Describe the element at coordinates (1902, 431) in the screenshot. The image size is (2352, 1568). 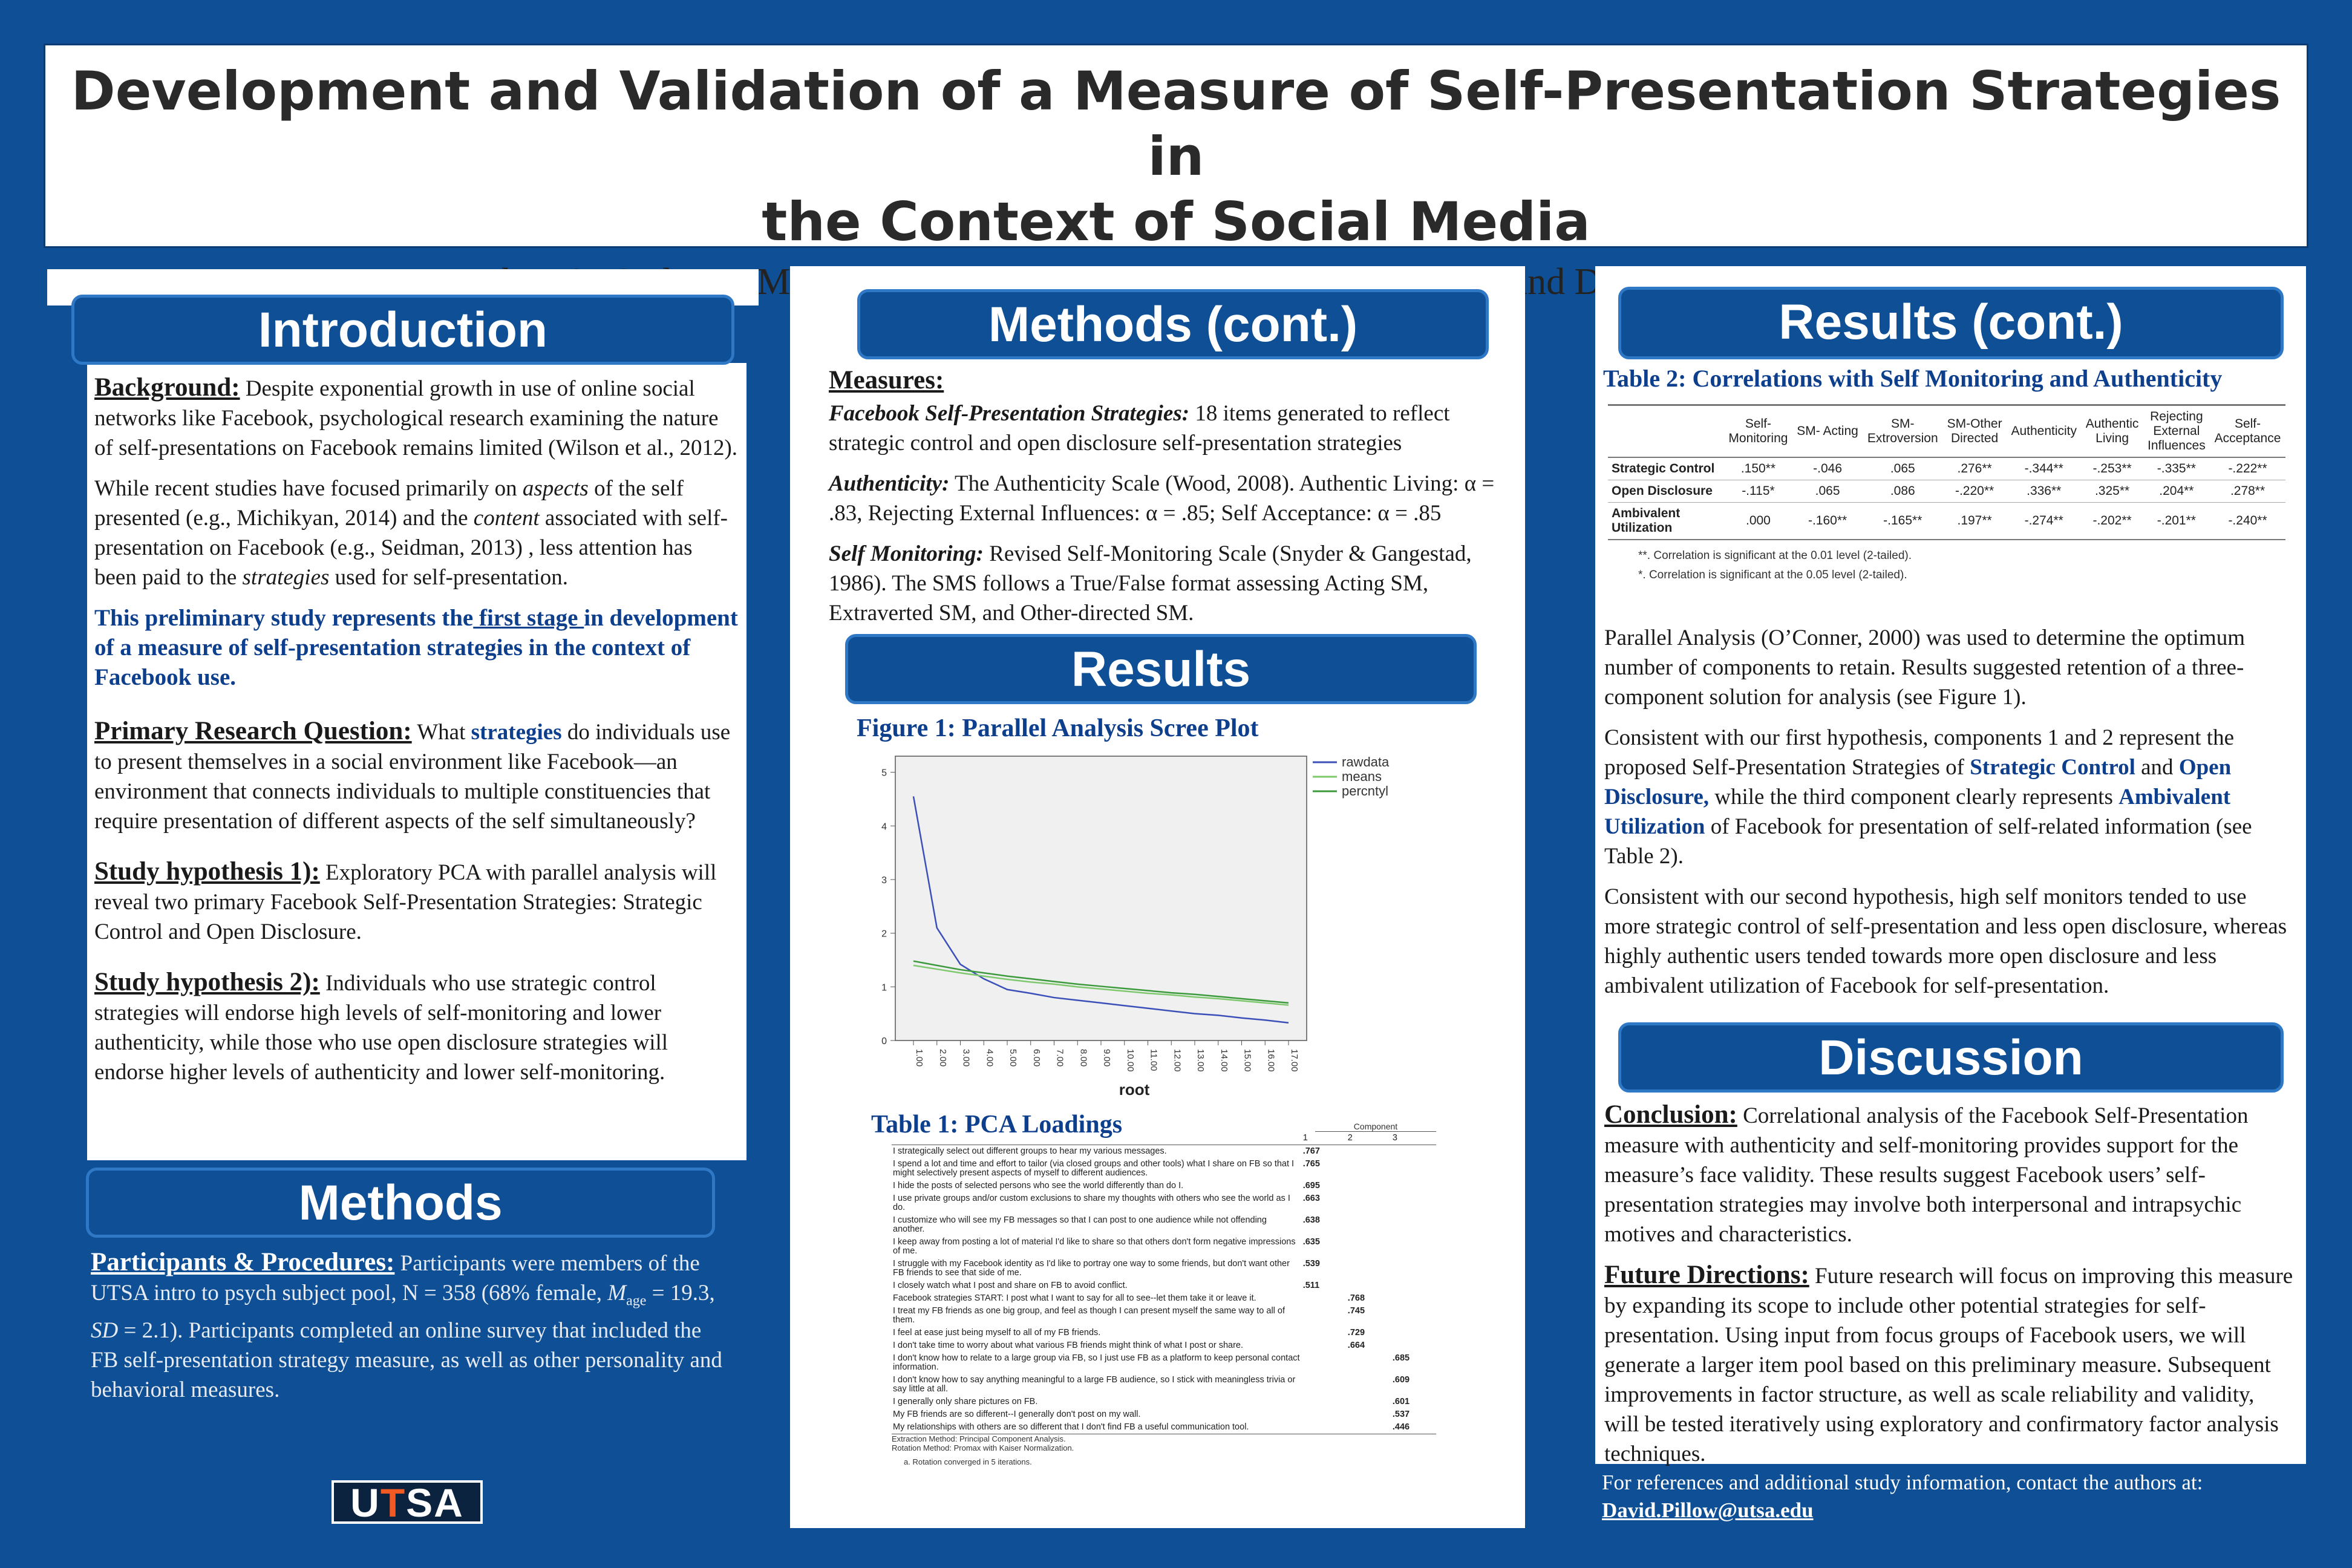
I see `column-header: SM- Extroversion` at that location.